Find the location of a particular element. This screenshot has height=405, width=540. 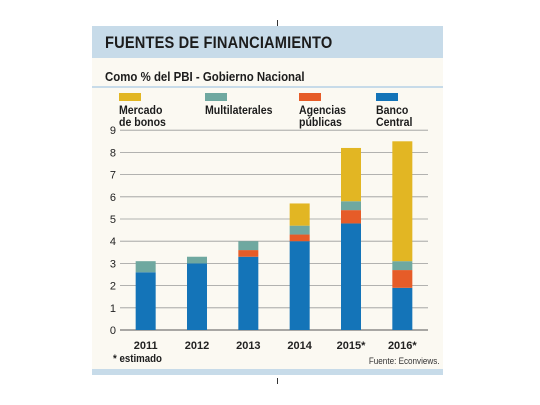

bottom-bar is located at coordinates (267, 372).